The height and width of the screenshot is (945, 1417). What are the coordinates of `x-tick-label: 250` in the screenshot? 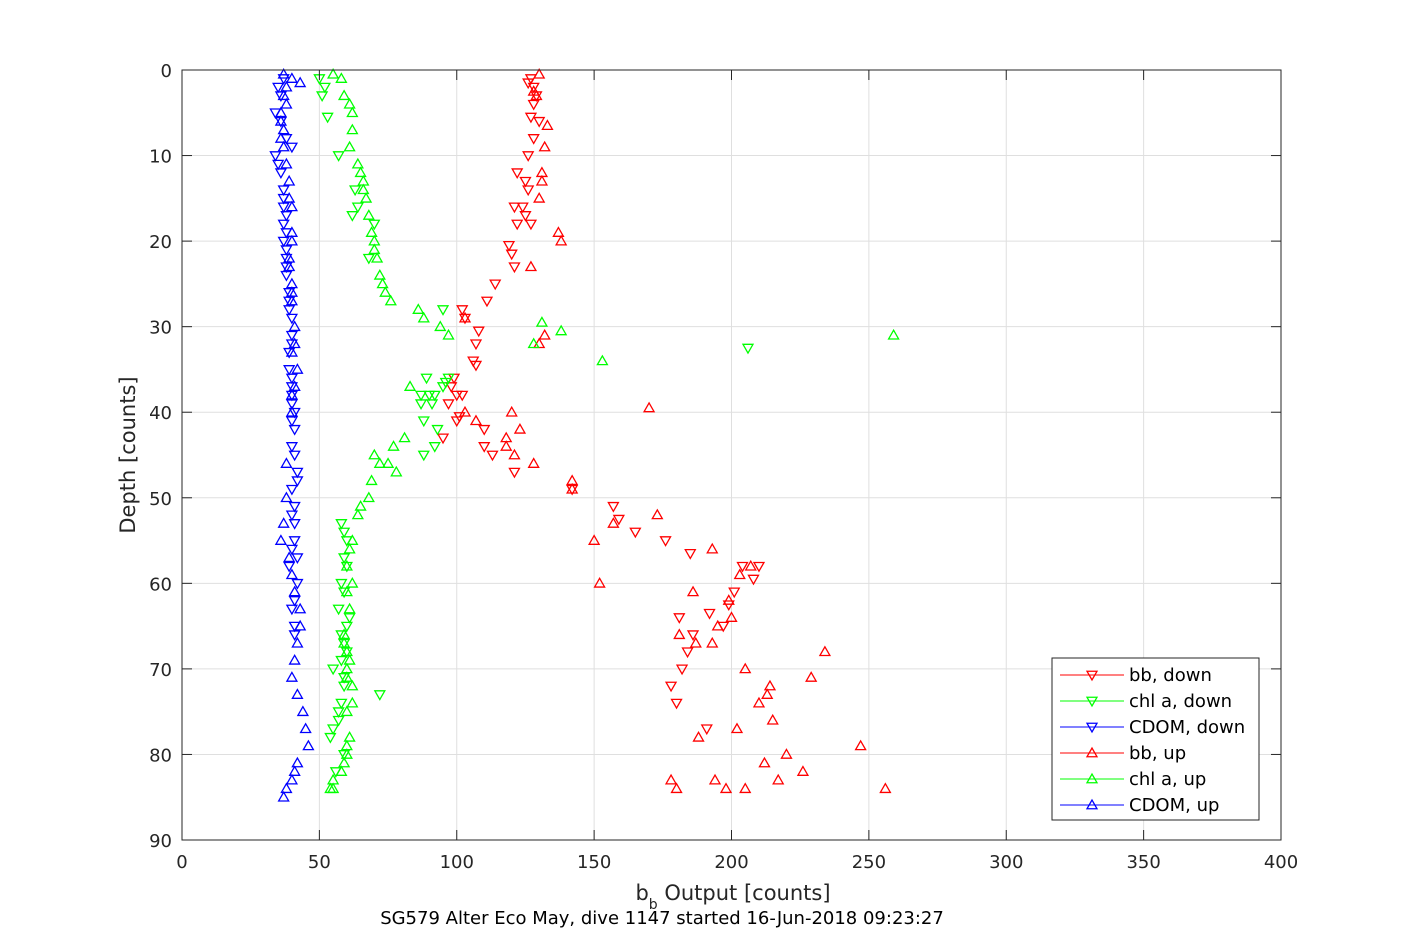 It's located at (869, 862).